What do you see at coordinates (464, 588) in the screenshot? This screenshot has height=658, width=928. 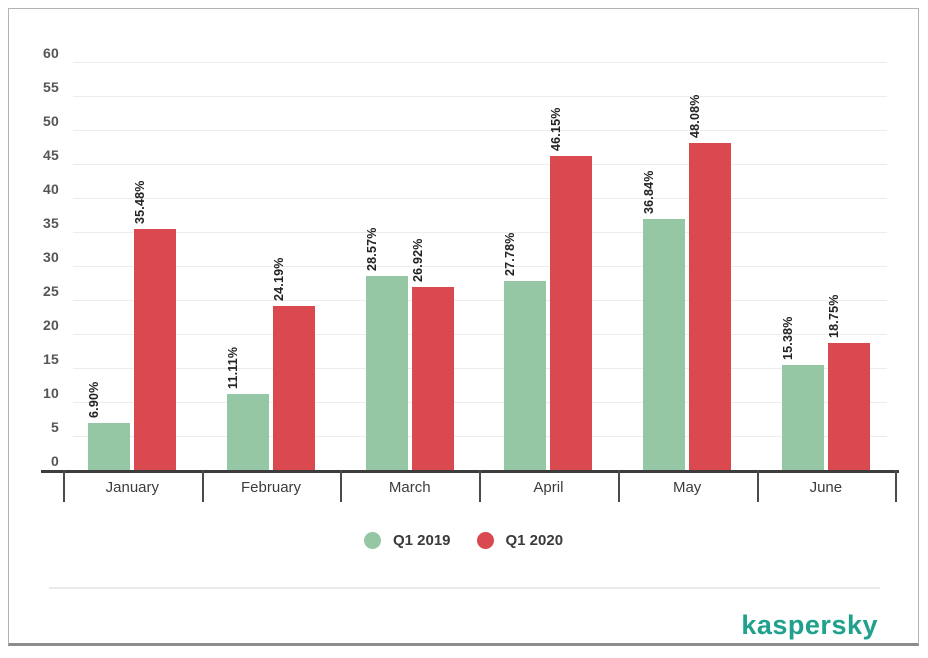 I see `footer-divider` at bounding box center [464, 588].